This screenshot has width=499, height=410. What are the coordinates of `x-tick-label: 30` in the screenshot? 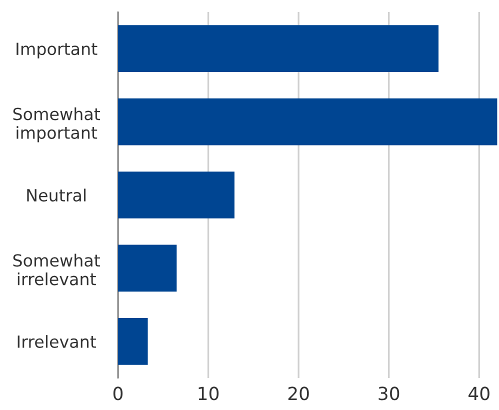 It's located at (389, 393).